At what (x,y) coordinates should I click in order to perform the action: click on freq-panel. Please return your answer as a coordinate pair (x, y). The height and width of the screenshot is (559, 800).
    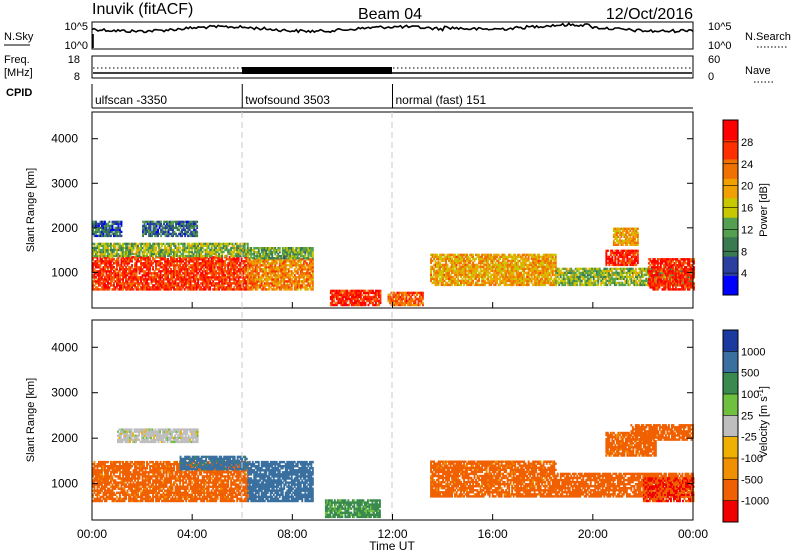
    Looking at the image, I should click on (392, 67).